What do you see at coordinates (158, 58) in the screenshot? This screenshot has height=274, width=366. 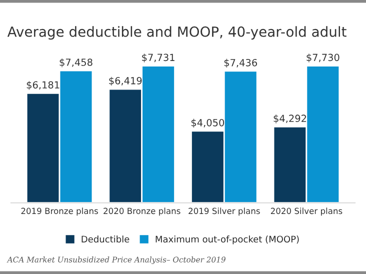 I see `data-label: $7,731` at bounding box center [158, 58].